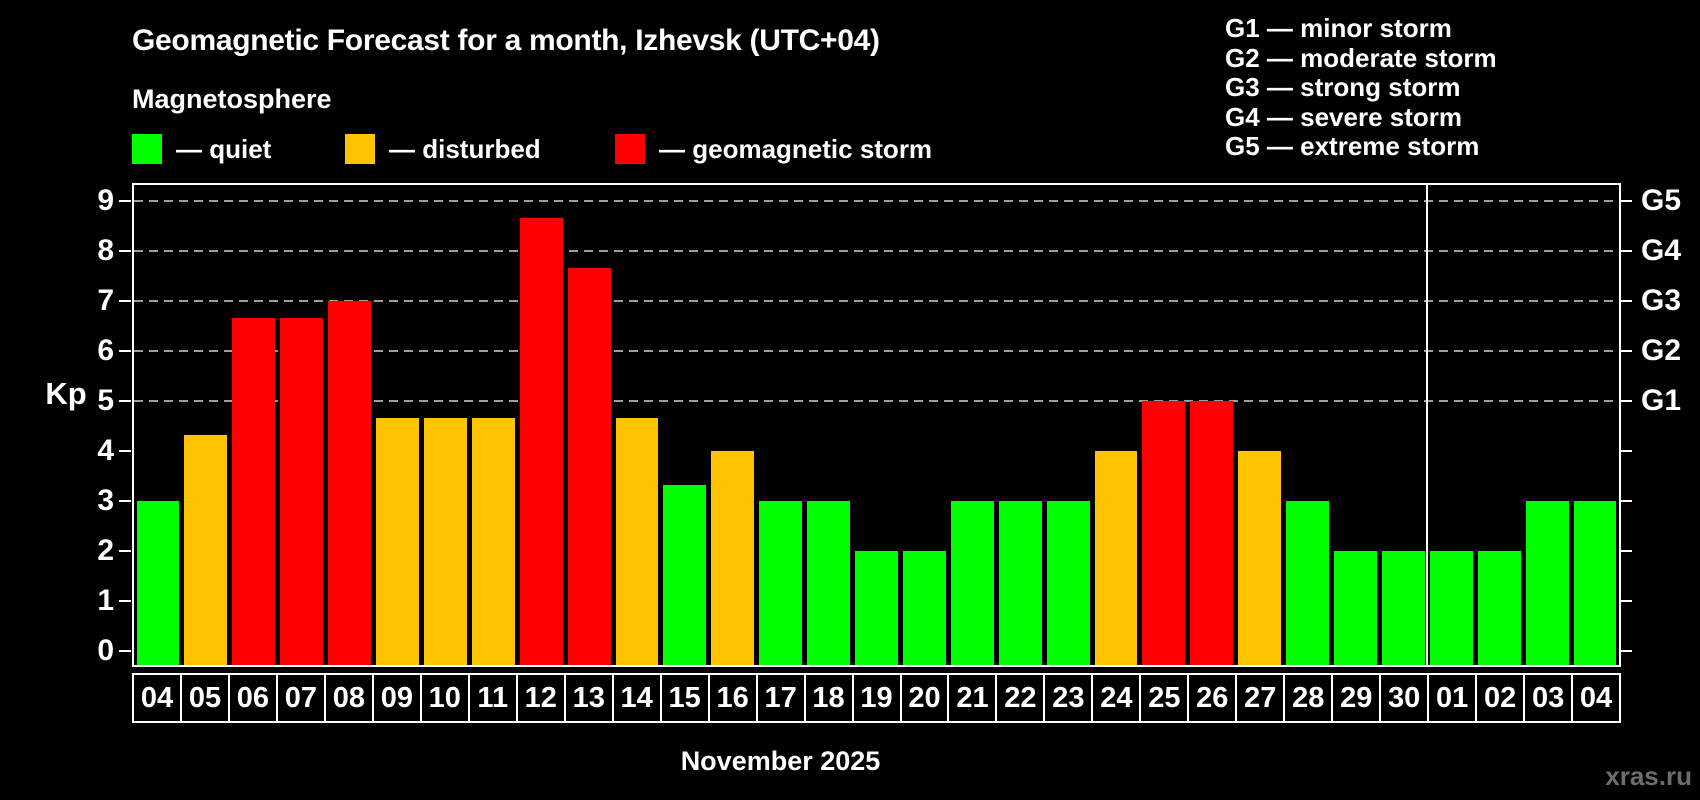 The height and width of the screenshot is (800, 1700). What do you see at coordinates (796, 149) in the screenshot?
I see `storm-legend-label: — geomagnetic storm` at bounding box center [796, 149].